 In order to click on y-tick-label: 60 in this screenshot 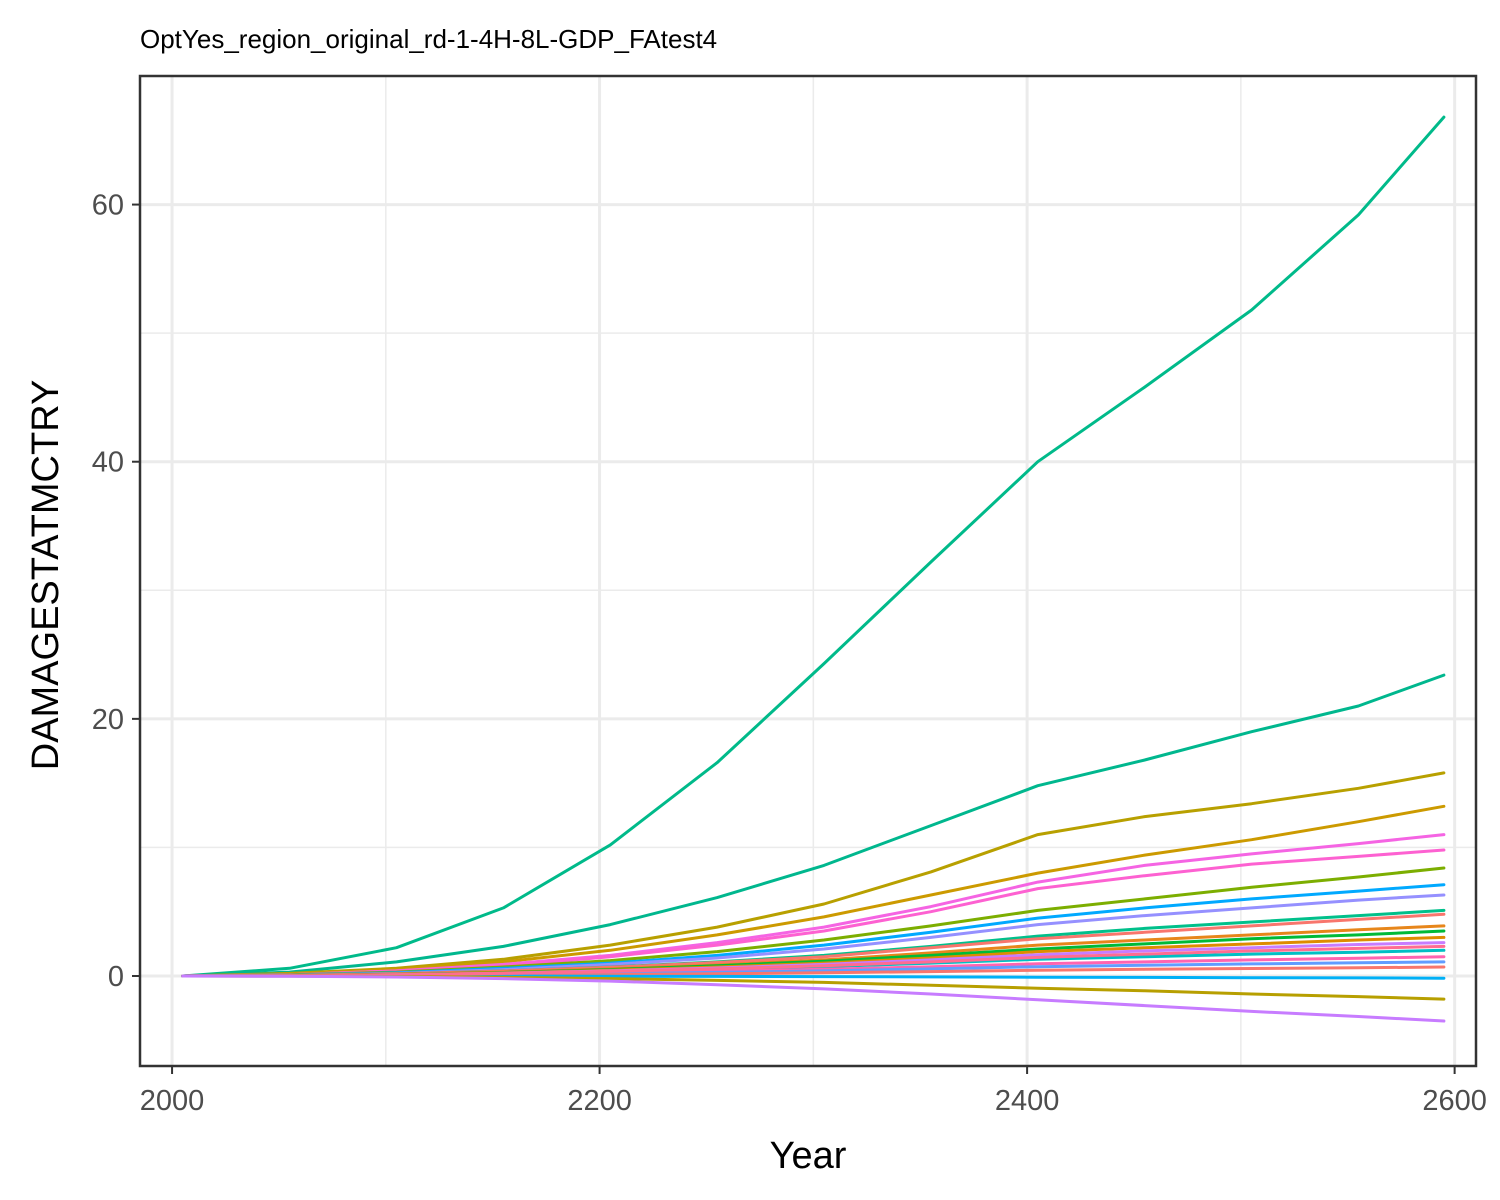, I will do `click(108, 206)`.